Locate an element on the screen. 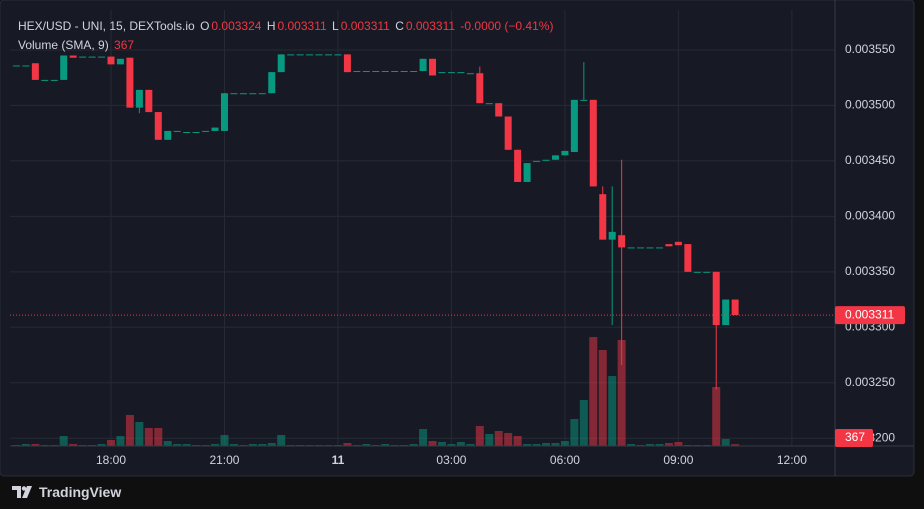  legend-row-volume: Volume (SMA, 9) 367 is located at coordinates (286, 45).